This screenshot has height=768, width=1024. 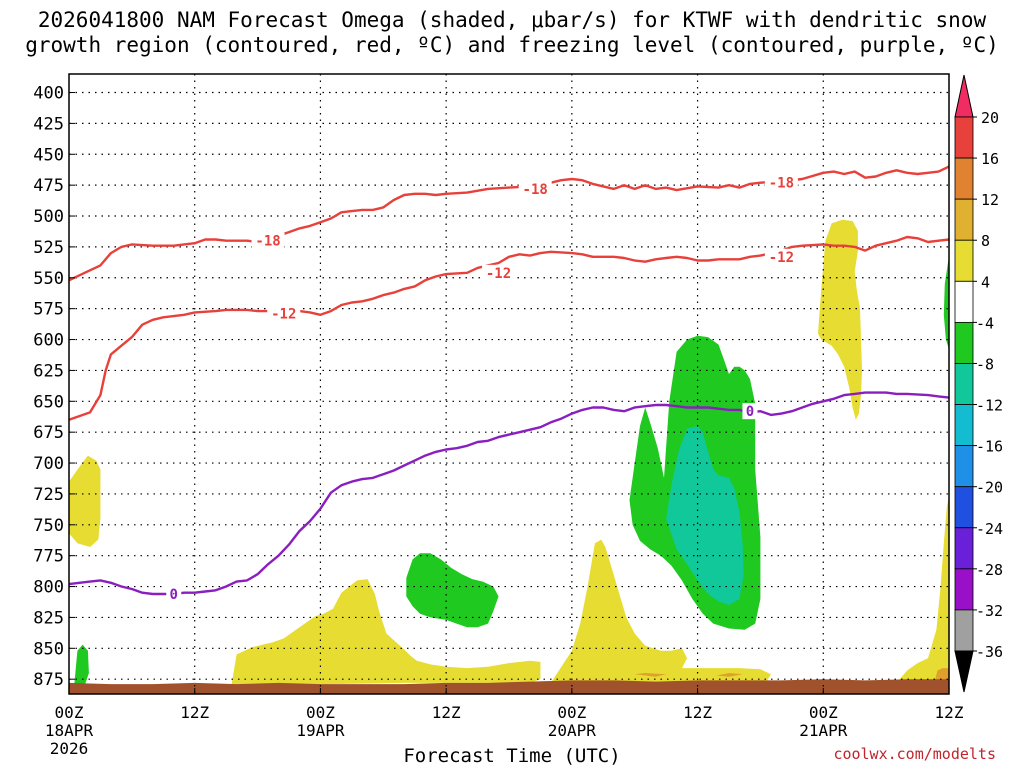 What do you see at coordinates (48, 402) in the screenshot?
I see `y-tick-label-650: 650` at bounding box center [48, 402].